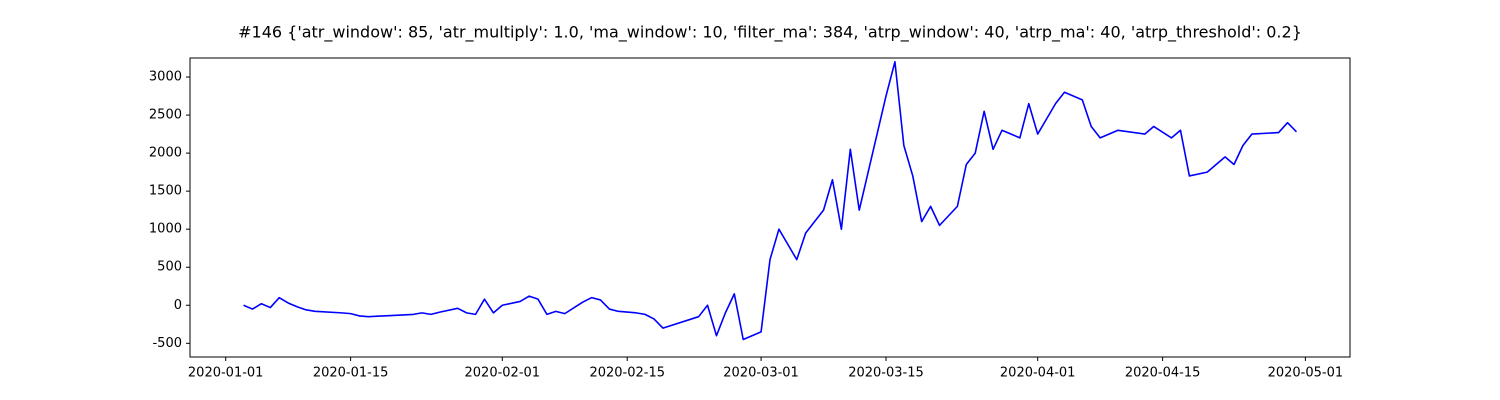  Describe the element at coordinates (761, 373) in the screenshot. I see `x-tick-label: 2020-03-01` at that location.